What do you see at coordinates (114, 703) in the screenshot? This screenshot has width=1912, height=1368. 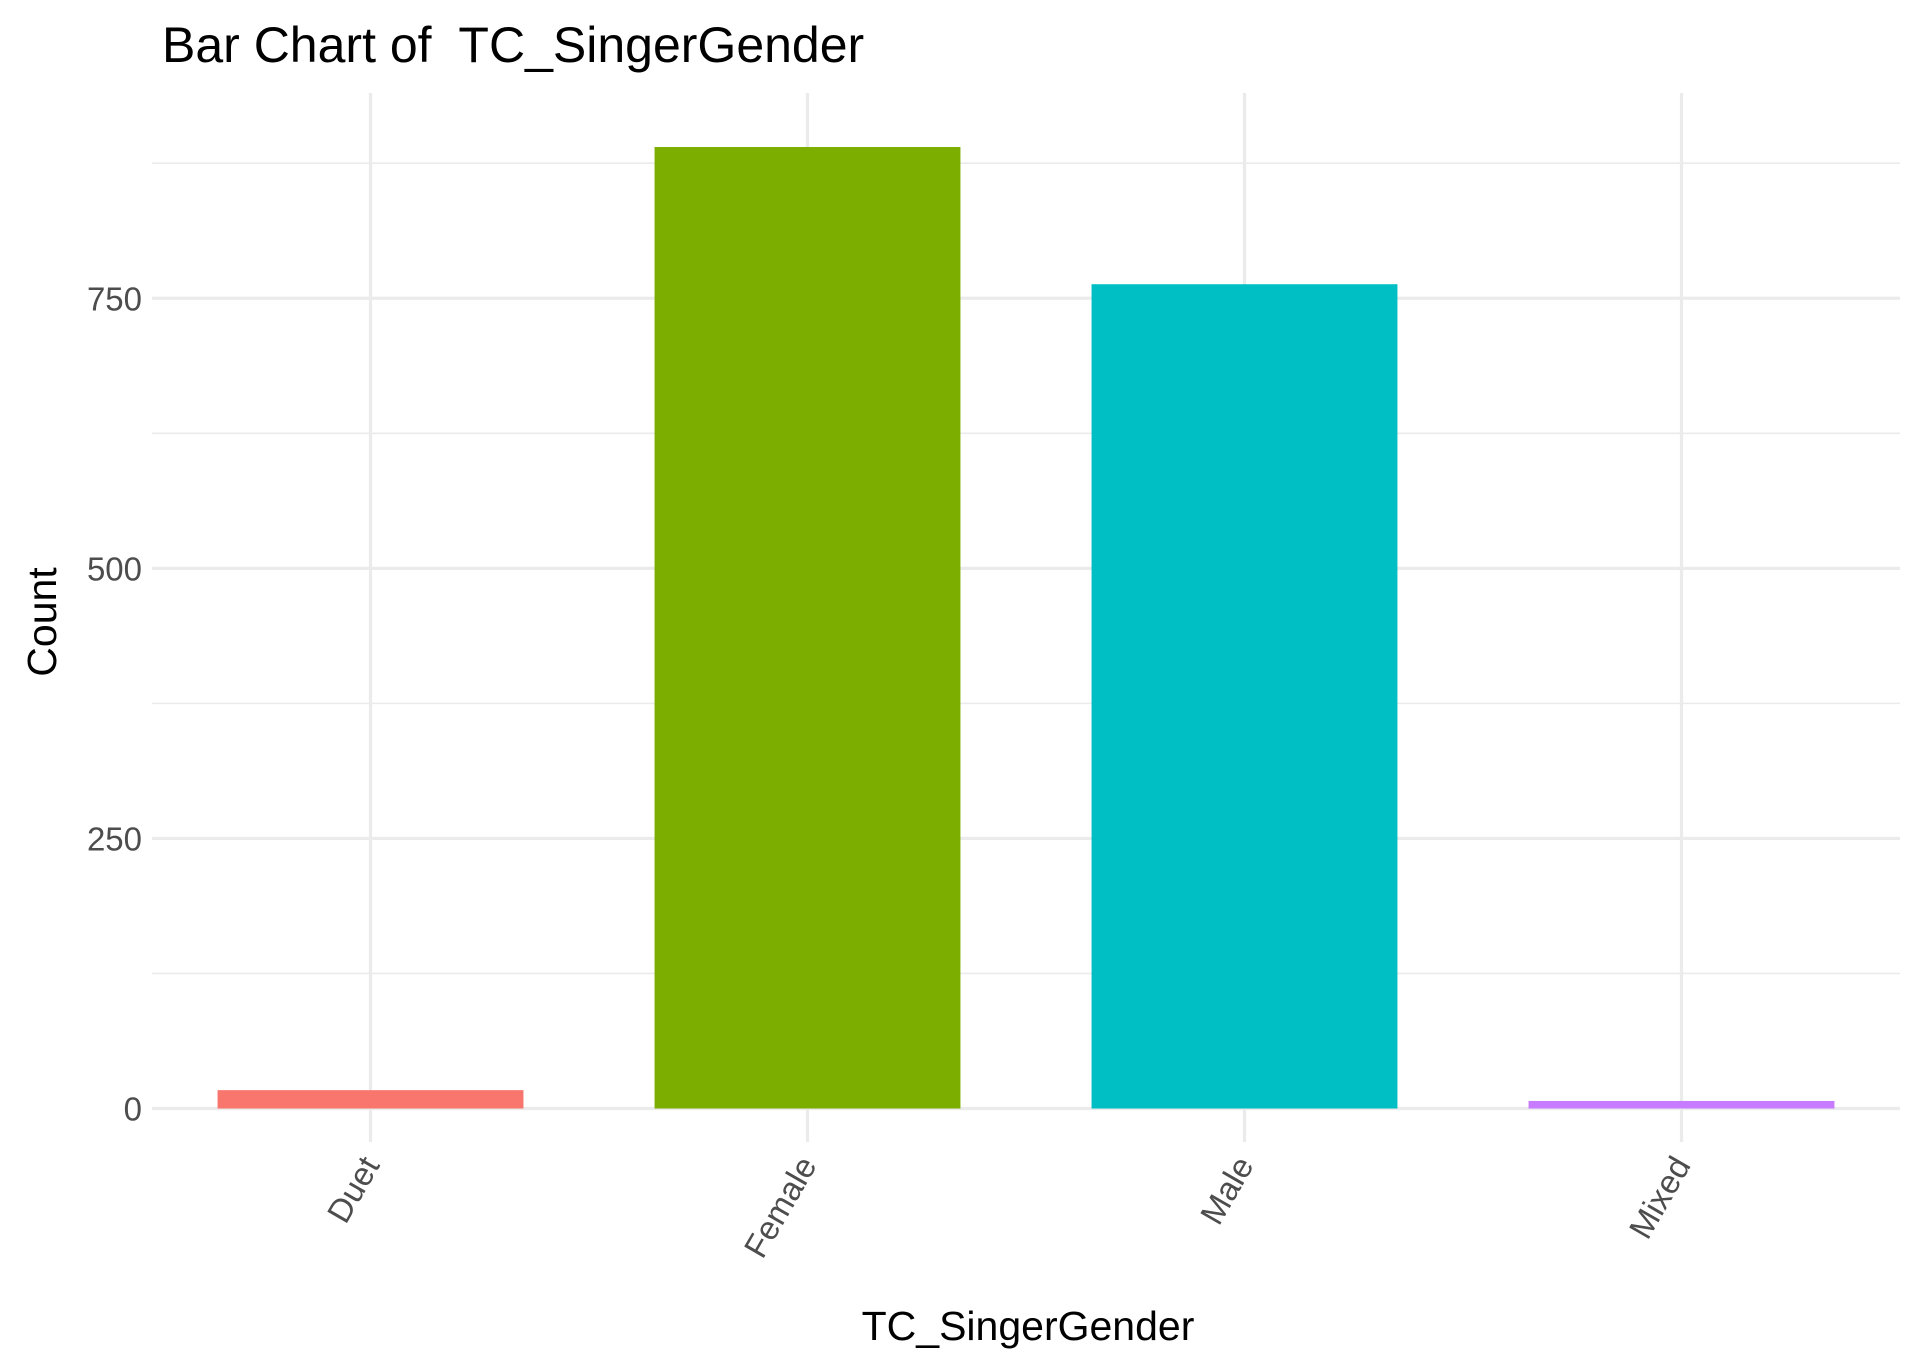 I see `y-axis-ticks: 0 250 500 750` at bounding box center [114, 703].